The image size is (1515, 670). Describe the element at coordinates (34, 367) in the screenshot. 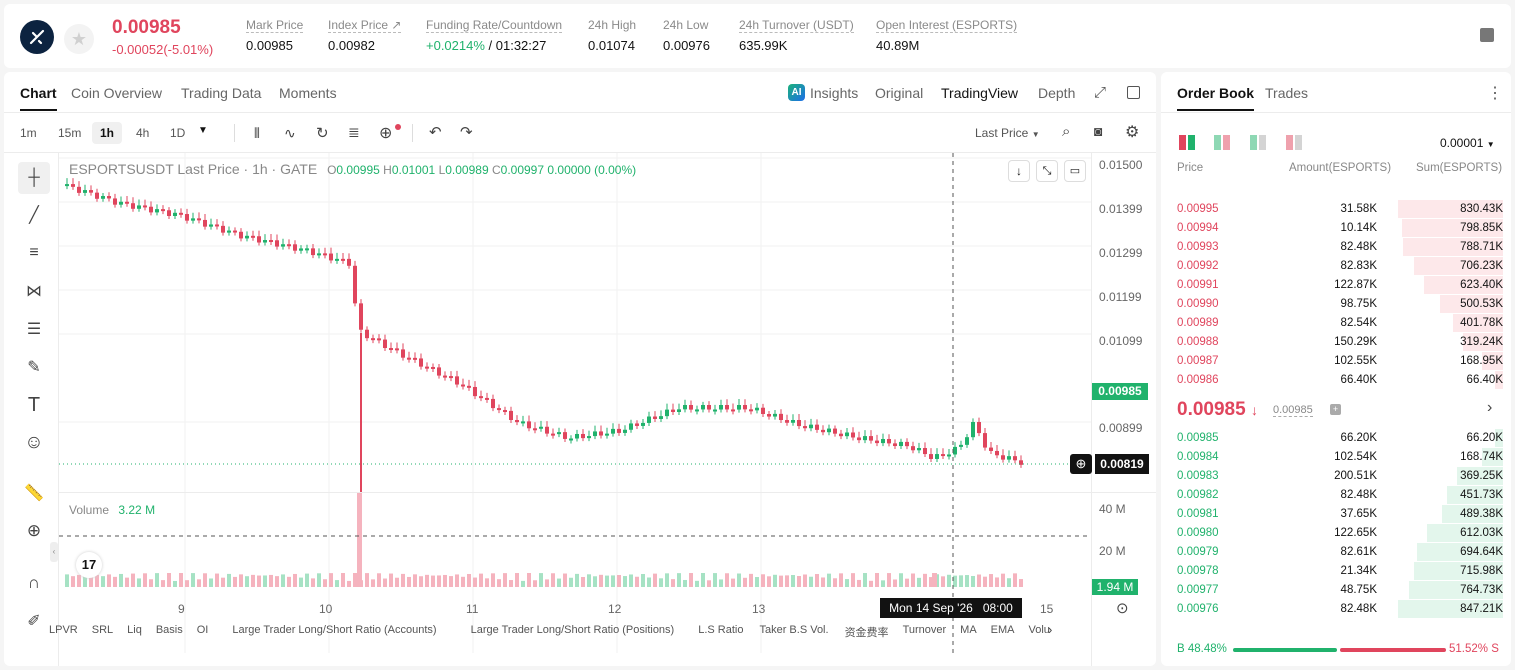

I see `brush-icon: ✎` at that location.